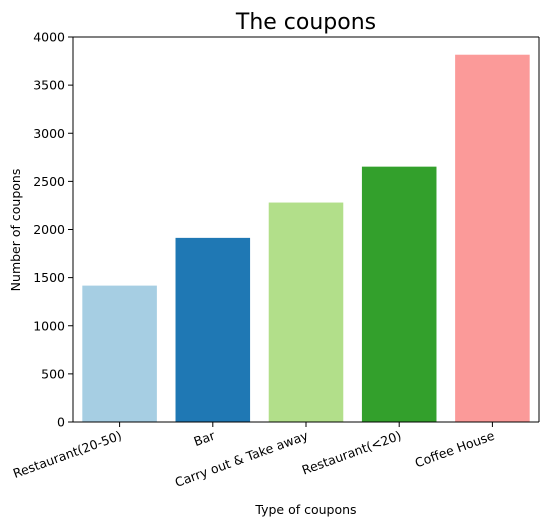 Image resolution: width=549 pixels, height=528 pixels. Describe the element at coordinates (305, 509) in the screenshot. I see `x-axis-label: Type of coupons` at that location.